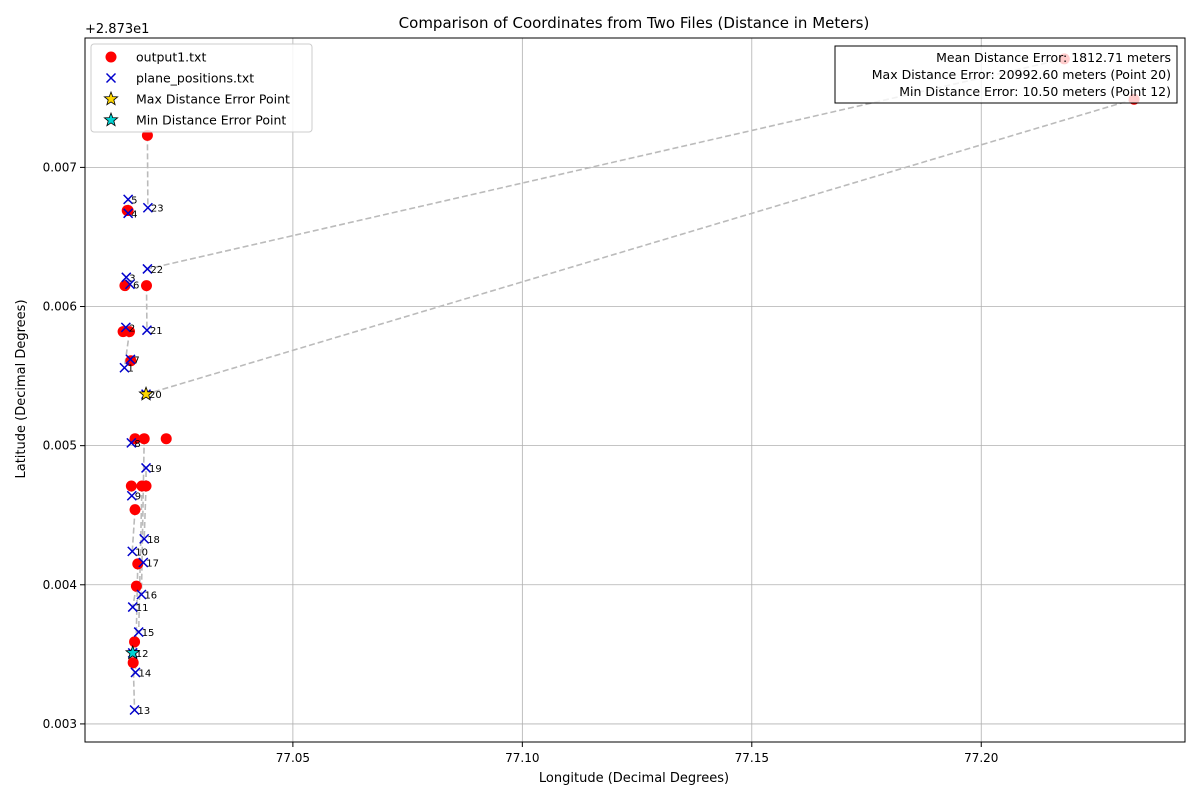  What do you see at coordinates (150, 596) in the screenshot?
I see `point-label: 16` at bounding box center [150, 596].